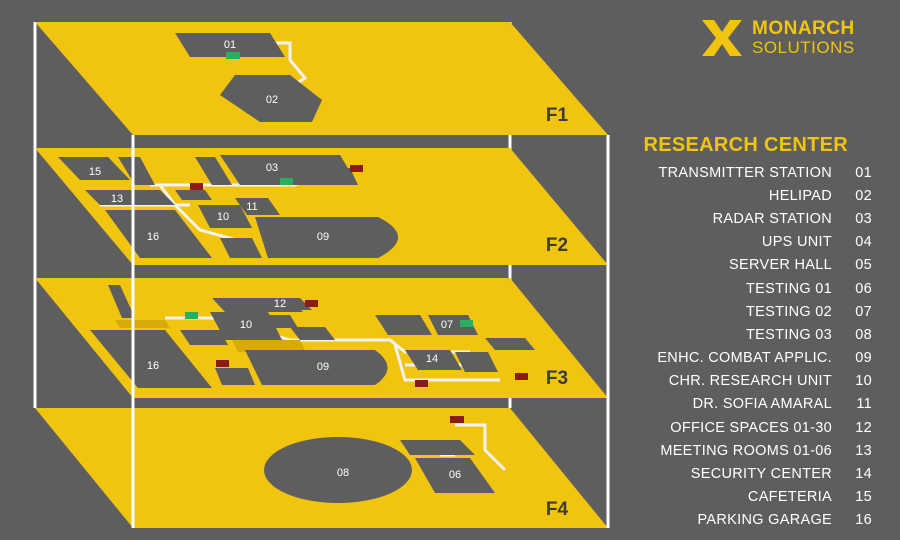 The height and width of the screenshot is (540, 900). Describe the element at coordinates (789, 334) in the screenshot. I see `legend-item-name: TESTING 03` at that location.